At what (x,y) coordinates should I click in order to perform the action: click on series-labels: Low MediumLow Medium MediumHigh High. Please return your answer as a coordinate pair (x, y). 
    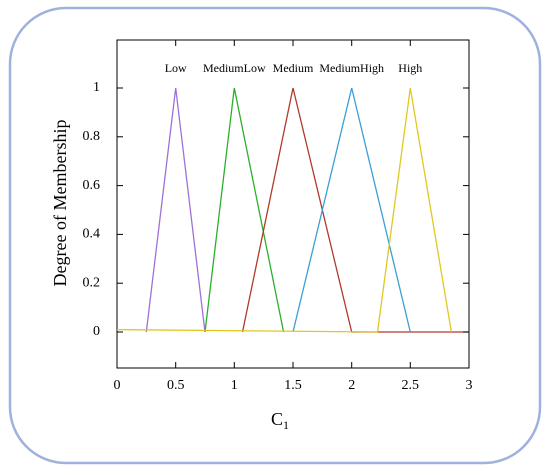
    Looking at the image, I should click on (294, 68).